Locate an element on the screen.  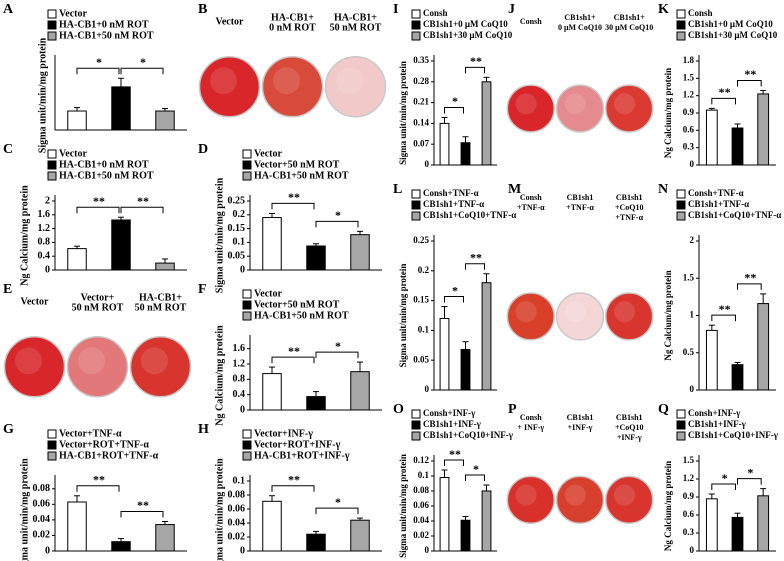
well-label: +CoQ10 is located at coordinates (629, 207).